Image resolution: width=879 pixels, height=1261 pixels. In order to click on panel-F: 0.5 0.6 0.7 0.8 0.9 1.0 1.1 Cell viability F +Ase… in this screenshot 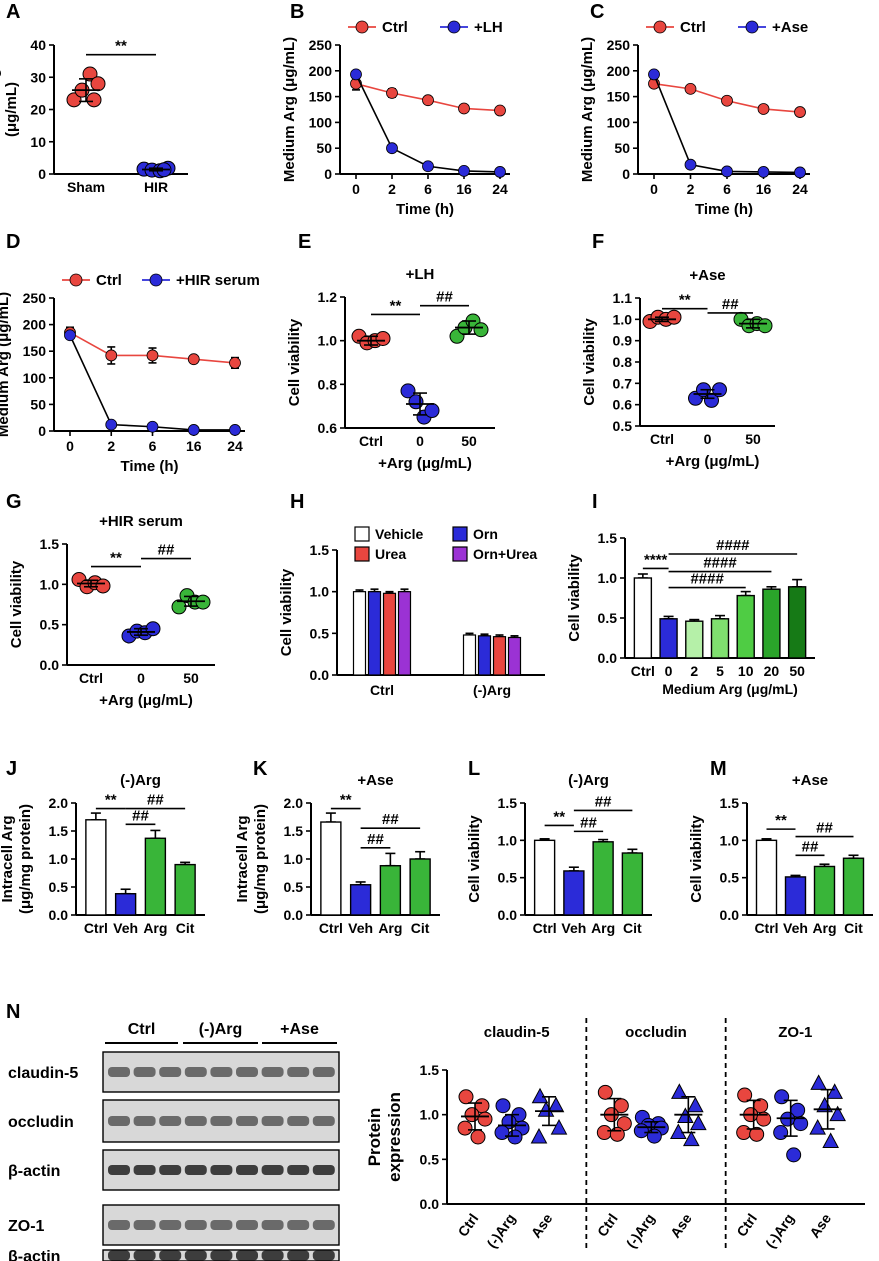, I will do `click(678, 350)`.